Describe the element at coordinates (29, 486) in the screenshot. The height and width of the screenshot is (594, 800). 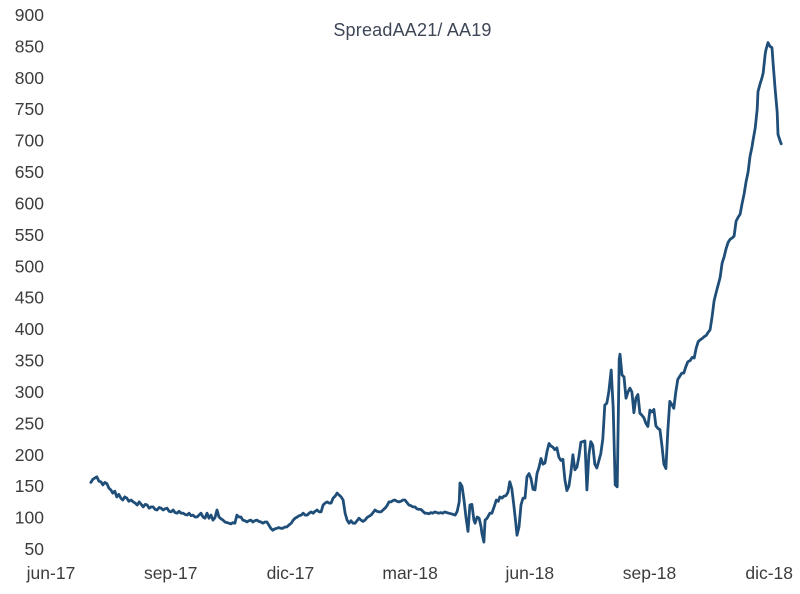
I see `y-tick-label: 150` at that location.